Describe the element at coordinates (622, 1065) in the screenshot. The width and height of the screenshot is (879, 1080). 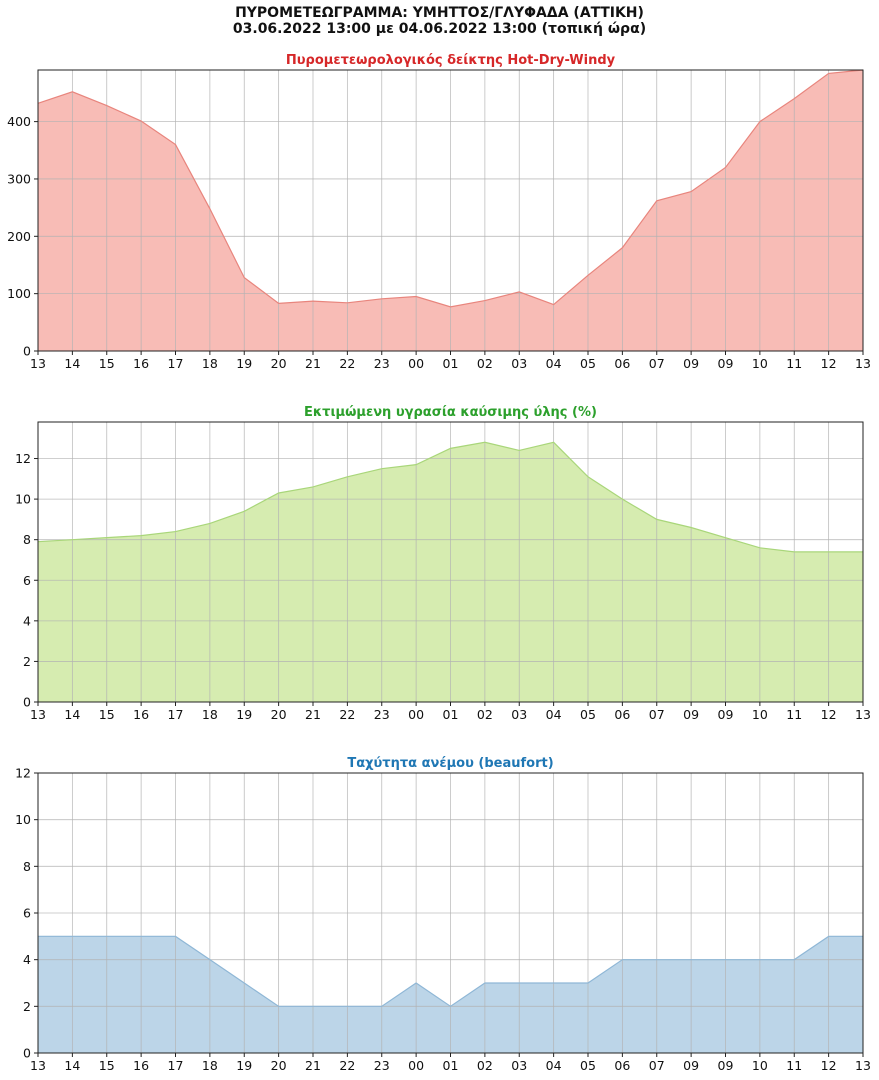
I see `x-tick-label: 06` at that location.